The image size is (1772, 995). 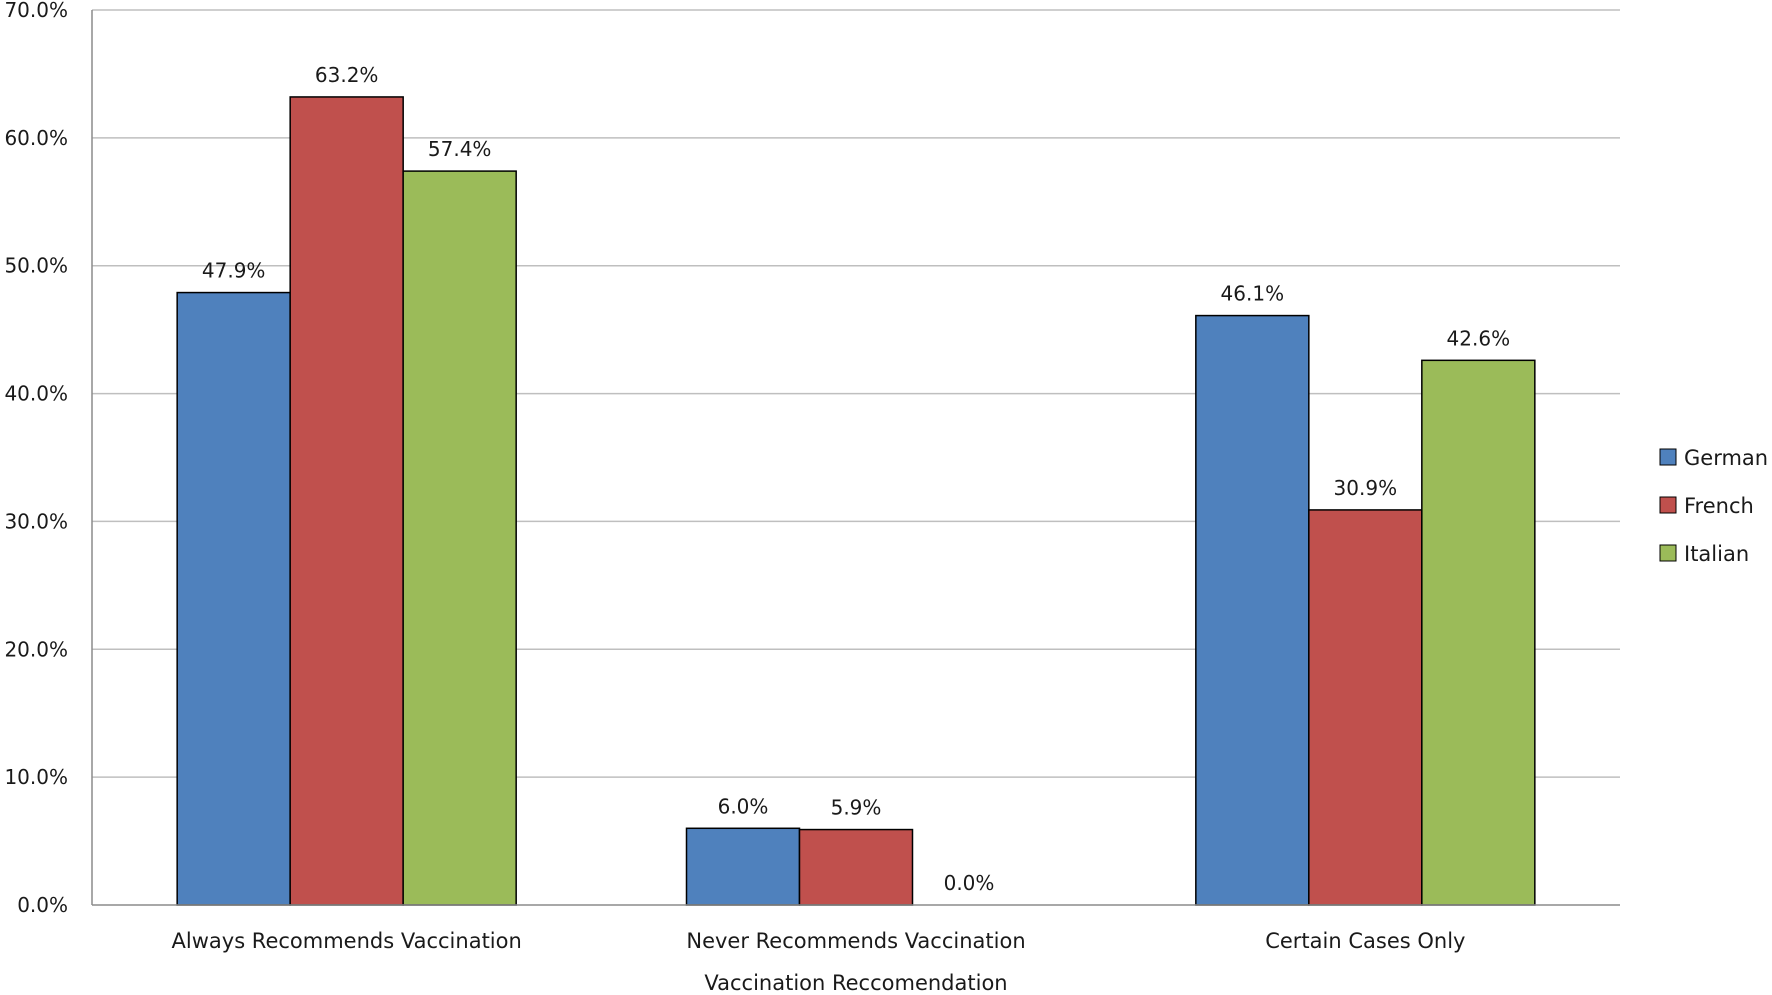 What do you see at coordinates (36, 649) in the screenshot?
I see `y-tick-label: 20.0%` at bounding box center [36, 649].